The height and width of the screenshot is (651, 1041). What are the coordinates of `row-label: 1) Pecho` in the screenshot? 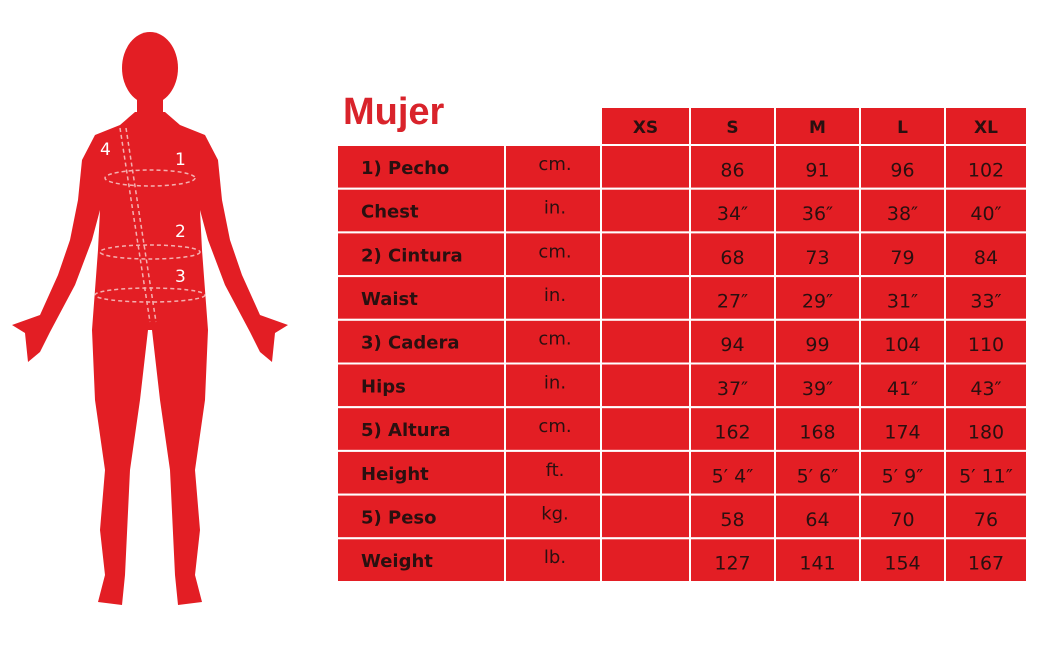 It's located at (405, 168).